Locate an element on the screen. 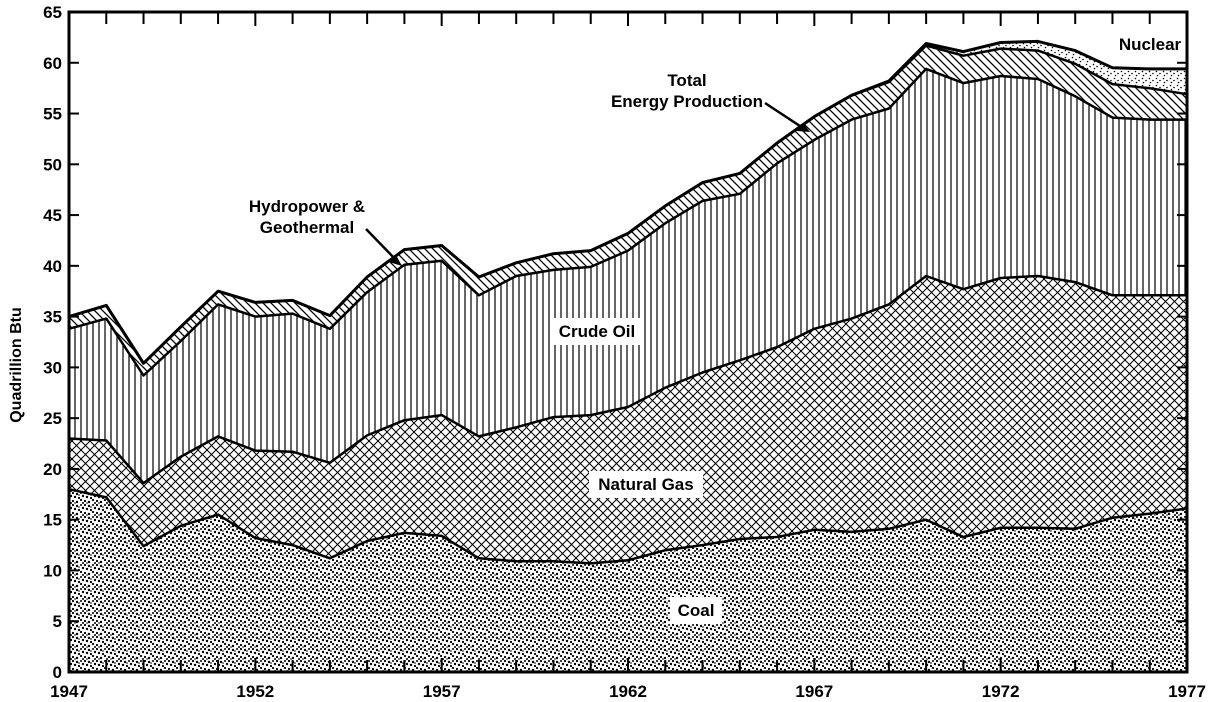  natural-gas-label: Natural Gas is located at coordinates (645, 484).